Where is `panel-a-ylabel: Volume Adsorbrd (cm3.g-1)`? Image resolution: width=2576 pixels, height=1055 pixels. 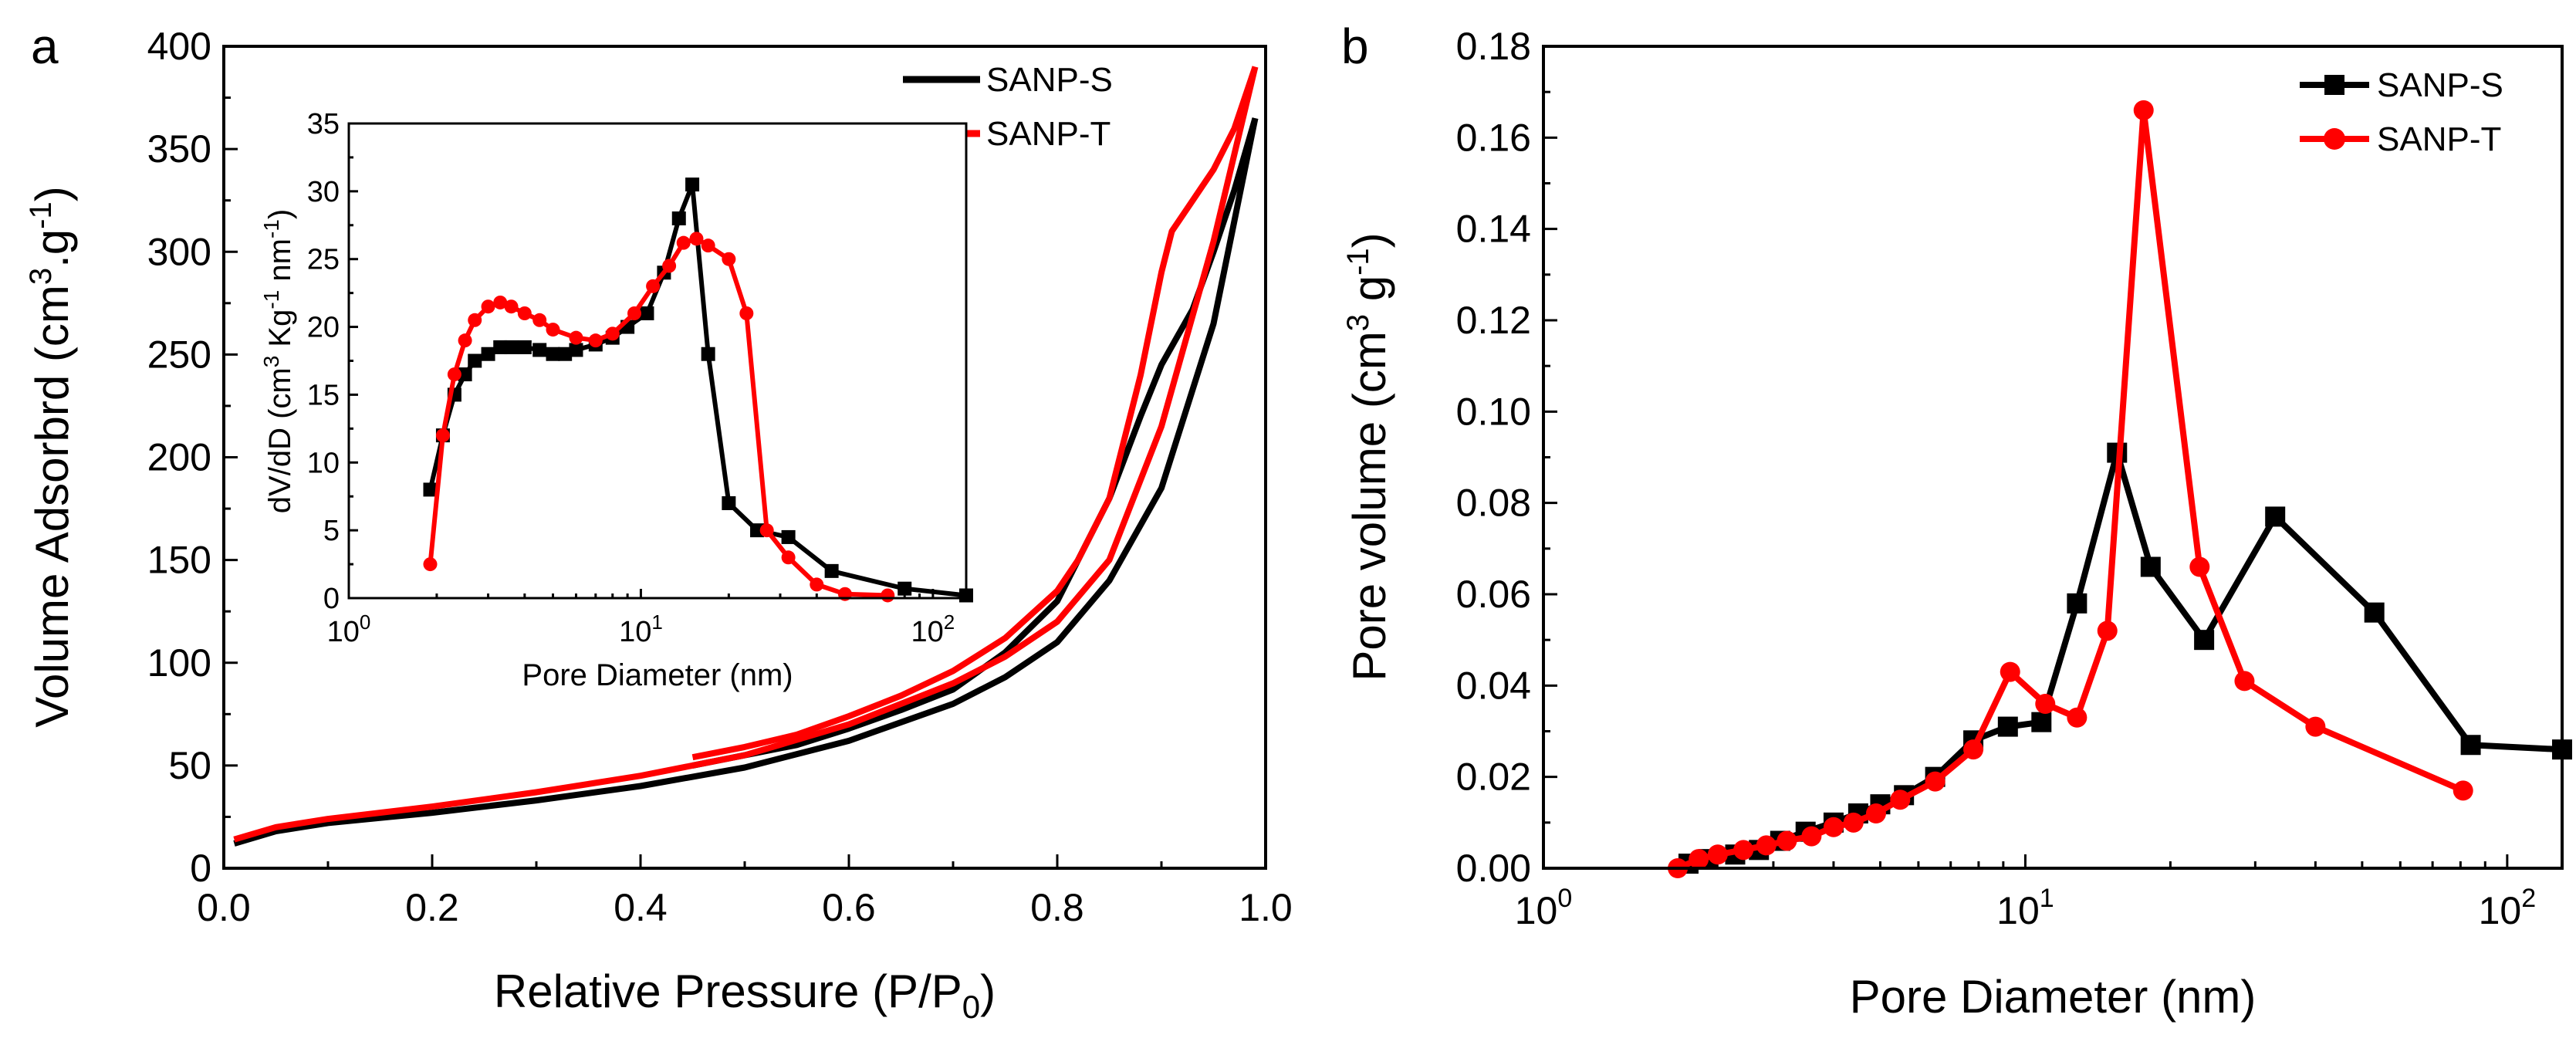
panel-a-ylabel: Volume Adsorbrd (cm3.g-1) is located at coordinates (51, 456).